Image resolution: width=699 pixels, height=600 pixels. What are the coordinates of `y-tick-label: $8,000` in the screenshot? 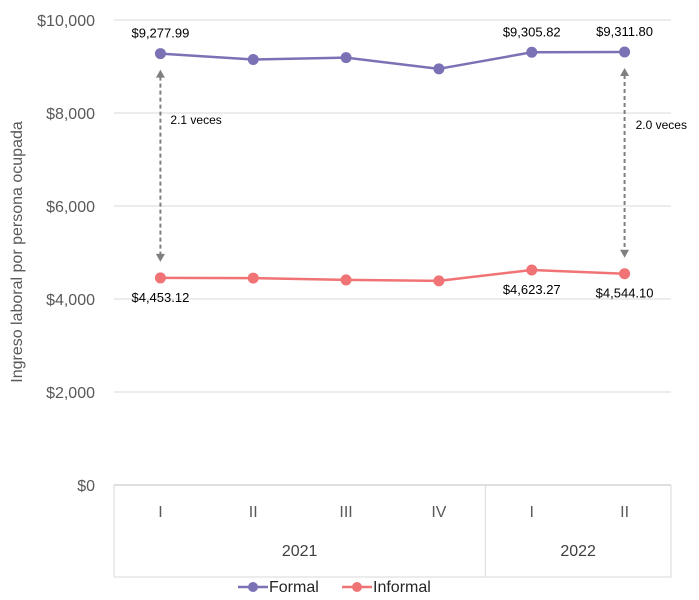 It's located at (70, 114).